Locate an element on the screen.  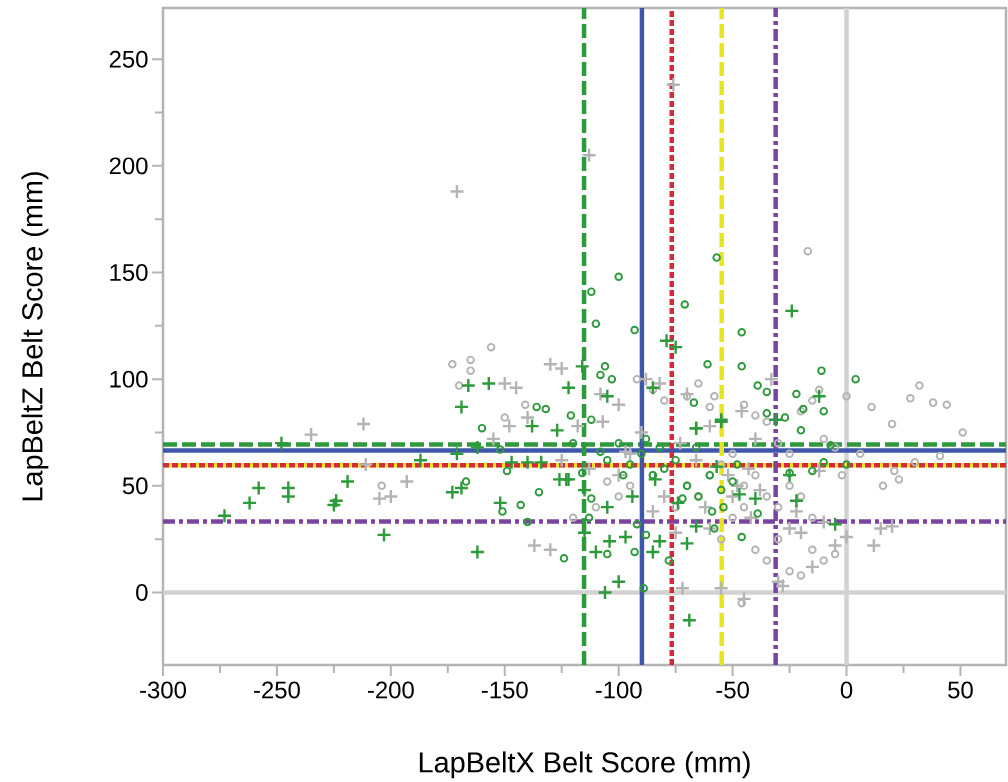
x-tick-label: -200 is located at coordinates (390, 690).